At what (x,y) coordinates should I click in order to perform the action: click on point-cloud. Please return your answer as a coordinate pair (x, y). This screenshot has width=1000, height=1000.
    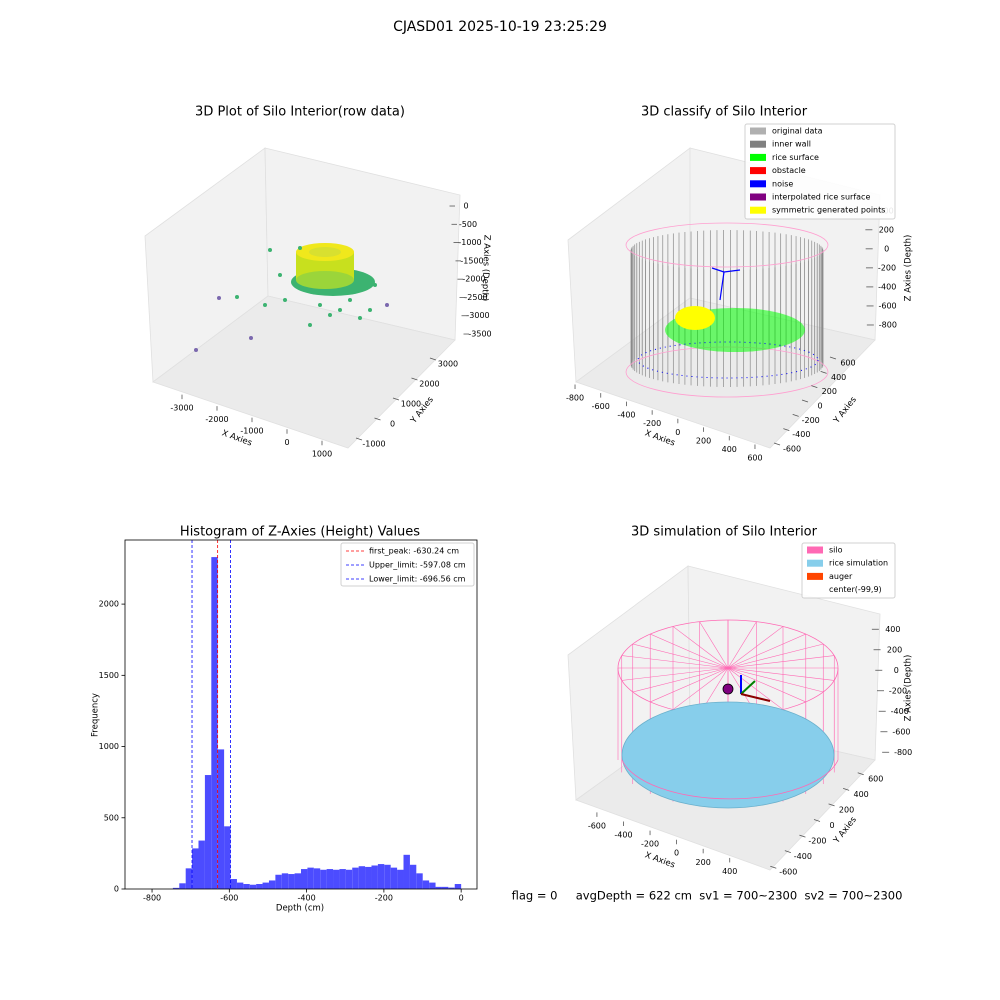
    Looking at the image, I should click on (325, 252).